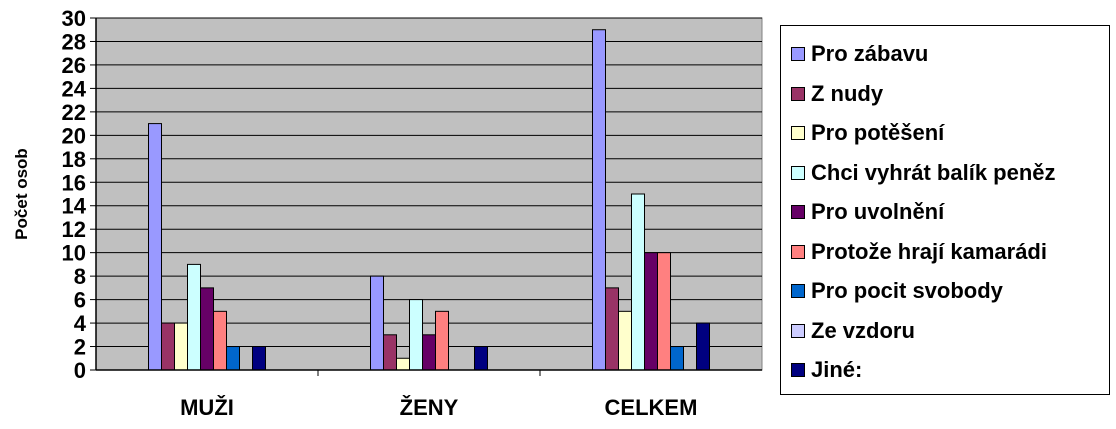  Describe the element at coordinates (80, 347) in the screenshot. I see `y-tick-label: 2` at that location.